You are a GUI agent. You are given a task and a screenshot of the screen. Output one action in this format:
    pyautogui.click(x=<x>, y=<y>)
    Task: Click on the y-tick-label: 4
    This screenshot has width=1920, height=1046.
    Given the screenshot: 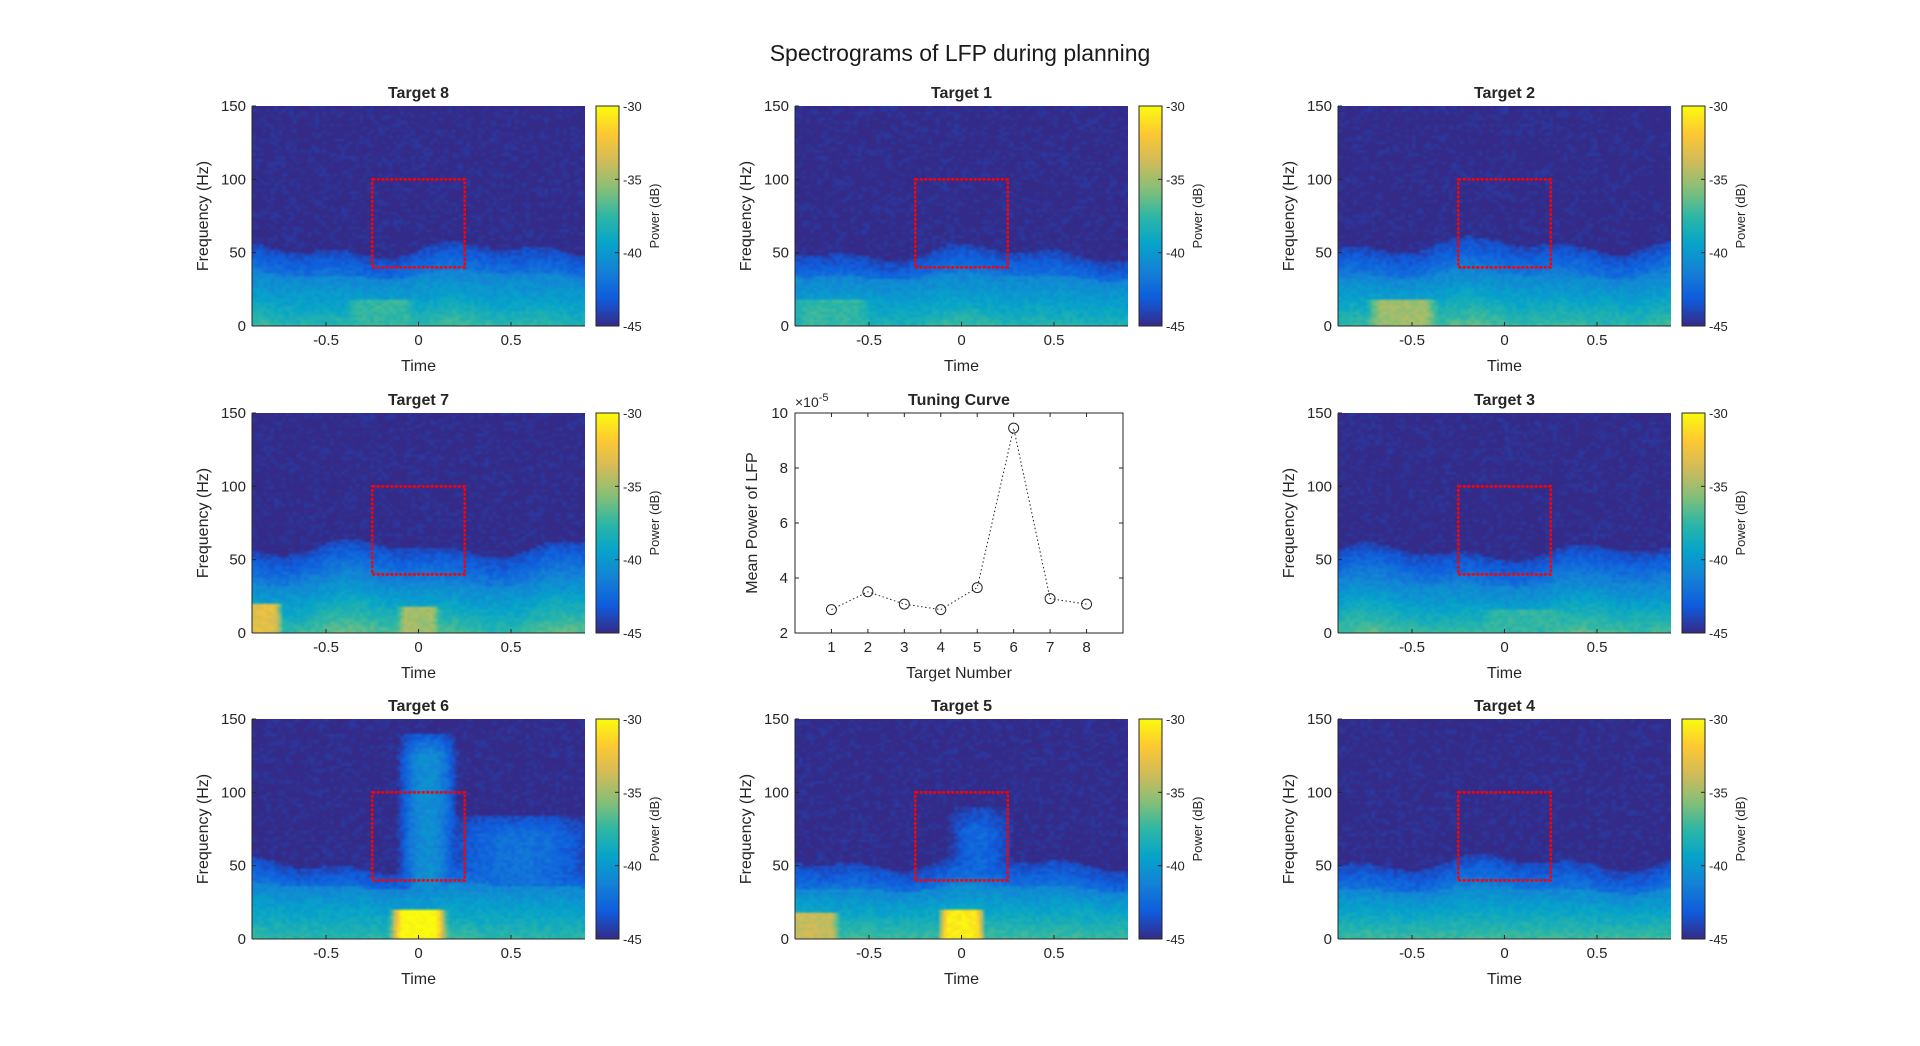 What is the action you would take?
    pyautogui.click(x=784, y=578)
    